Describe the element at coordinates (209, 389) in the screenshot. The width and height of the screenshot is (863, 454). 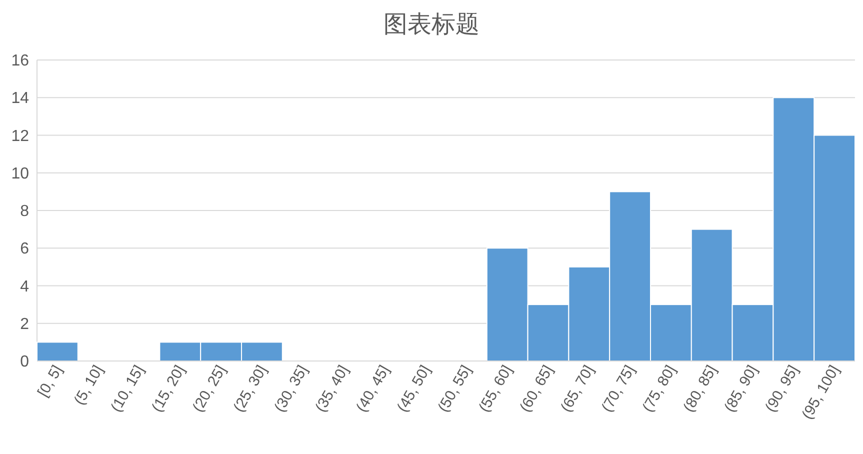
I see `x-tick-label: (20, 25]` at that location.